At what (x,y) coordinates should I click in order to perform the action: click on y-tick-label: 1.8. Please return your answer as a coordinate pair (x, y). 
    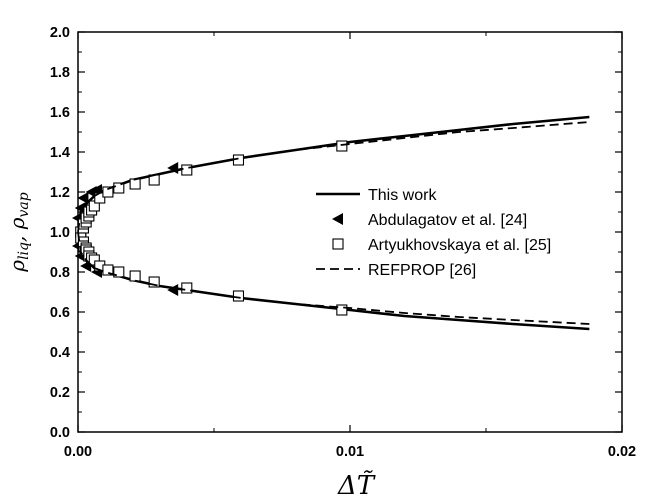
    Looking at the image, I should click on (60, 73).